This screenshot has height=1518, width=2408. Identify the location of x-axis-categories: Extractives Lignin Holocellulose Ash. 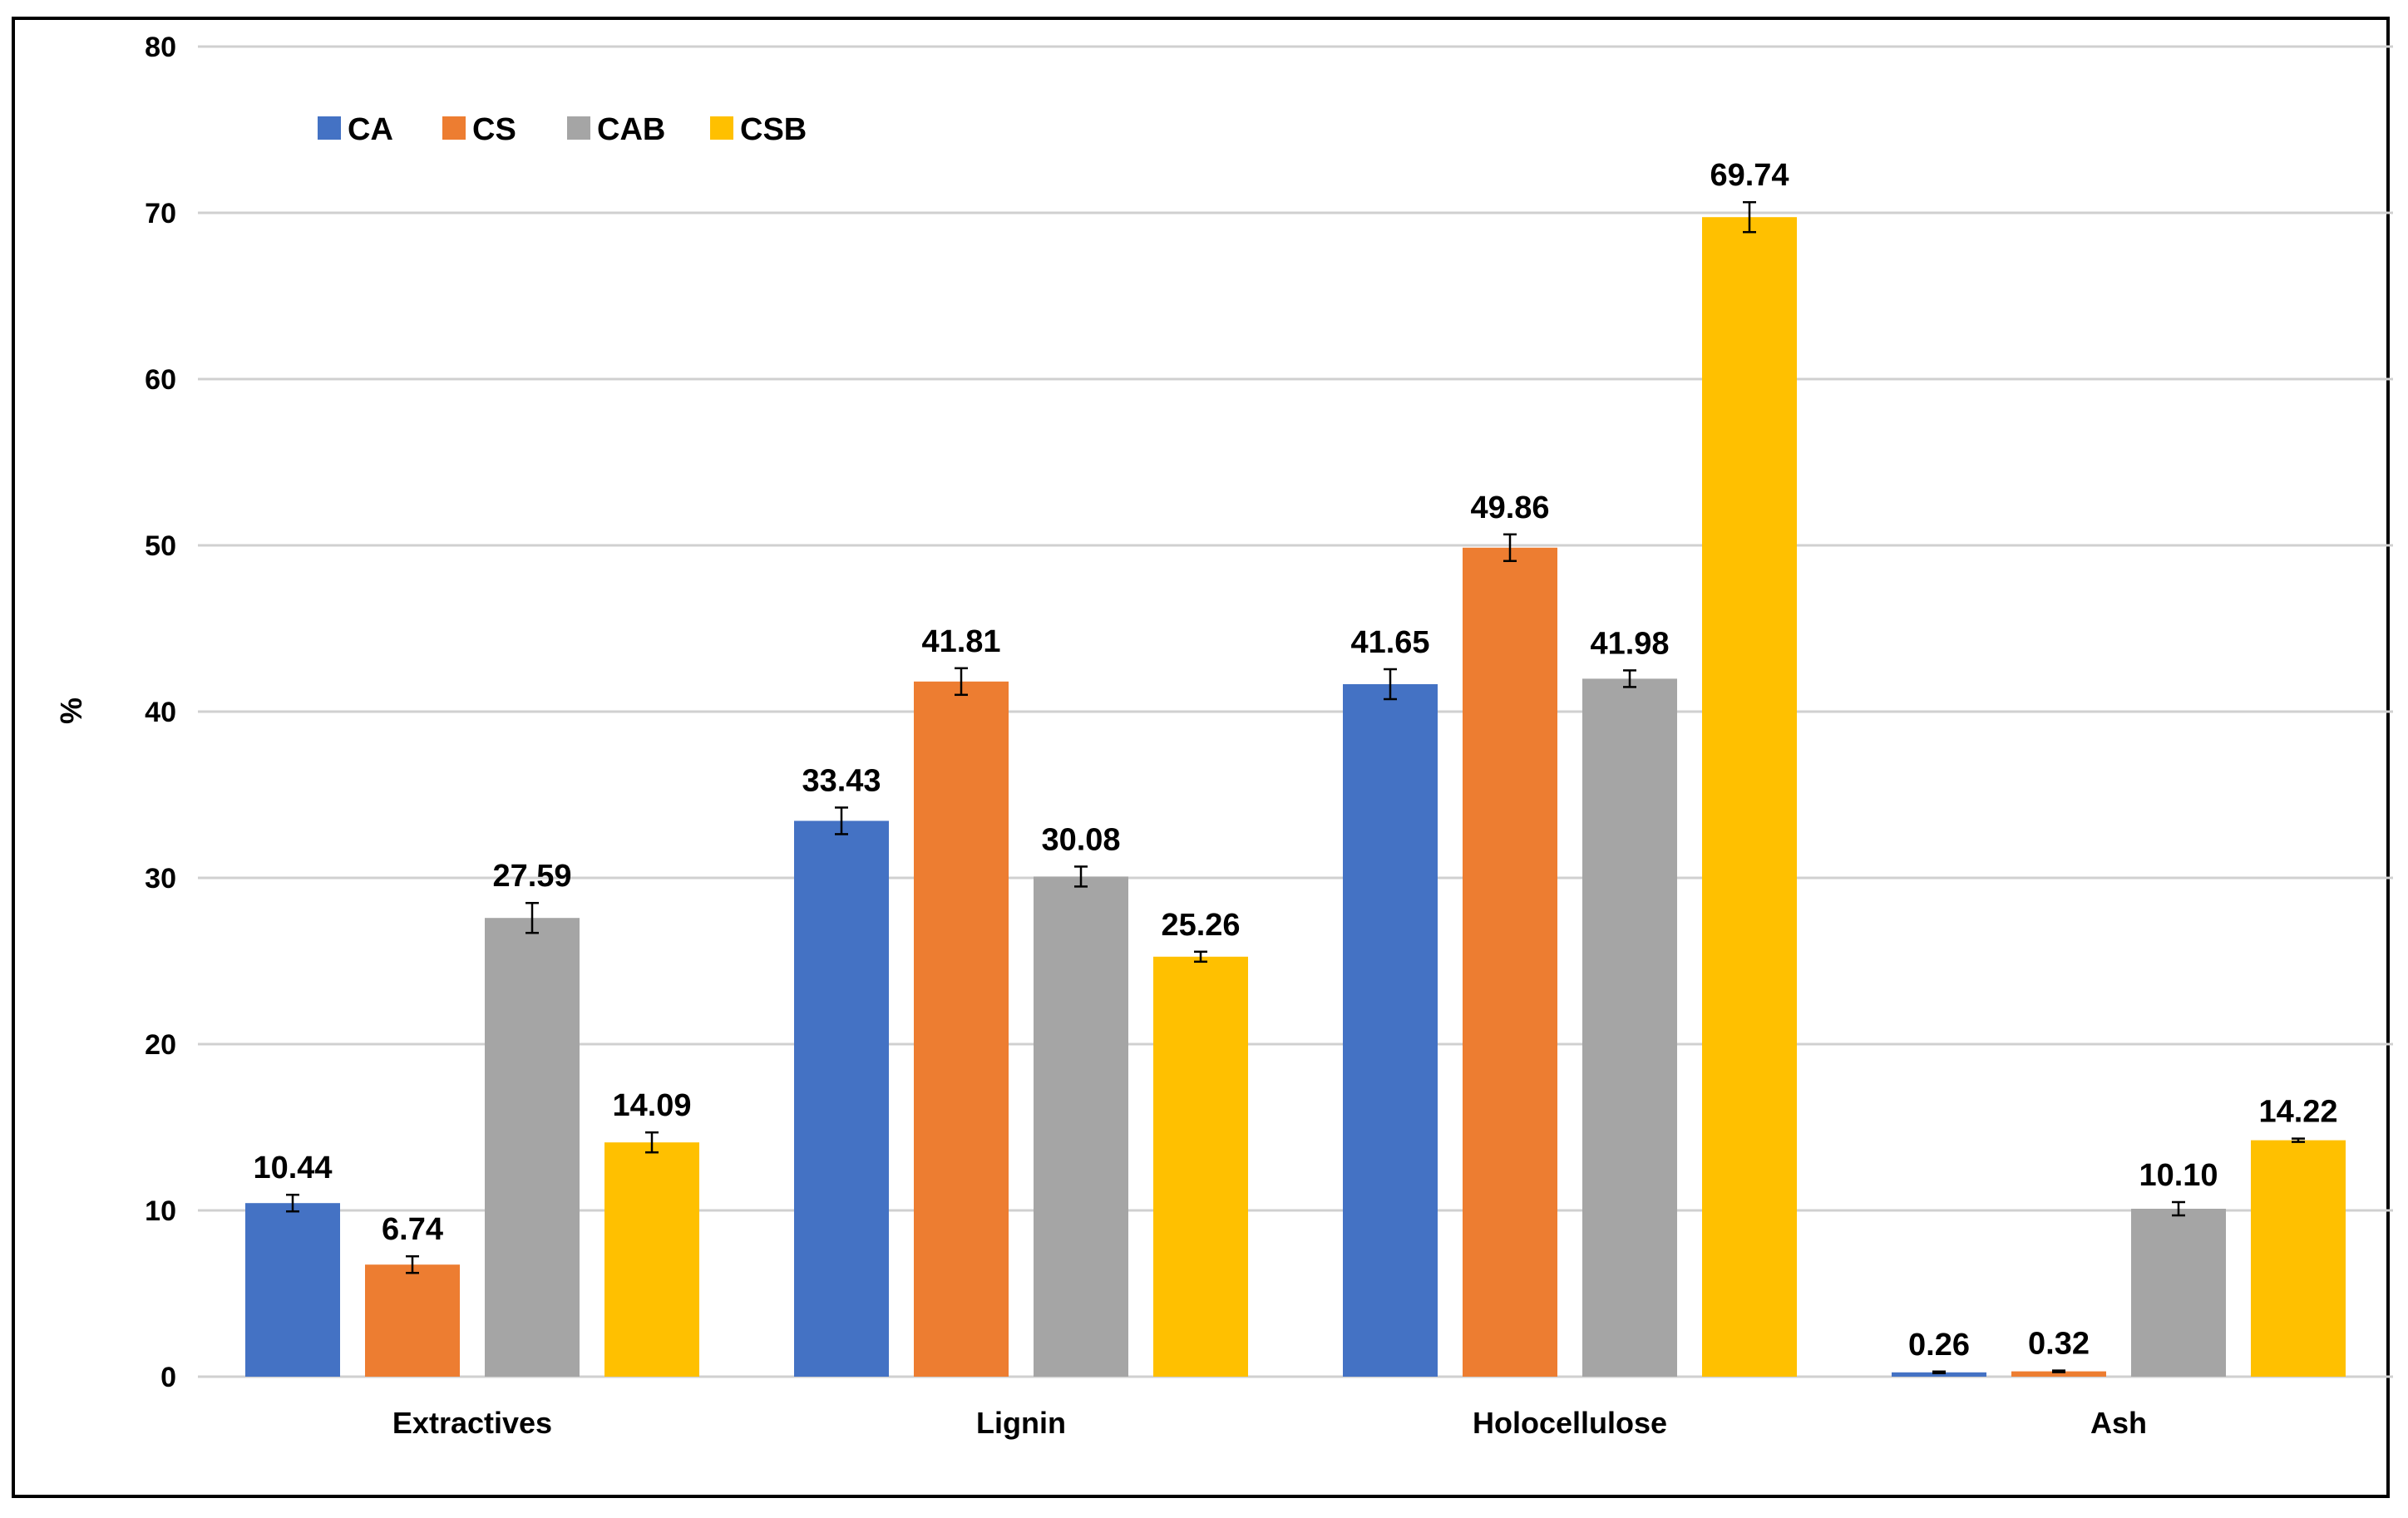
(1269, 1423).